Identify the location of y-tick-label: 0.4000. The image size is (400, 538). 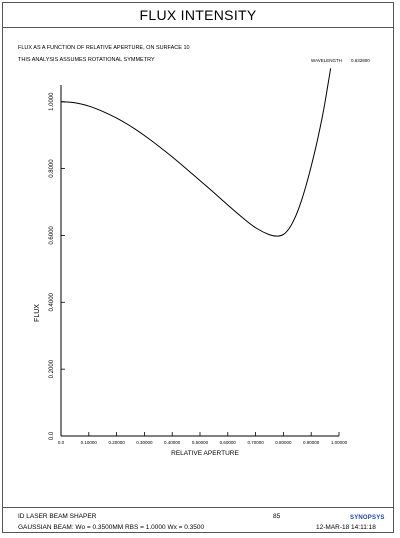
(52, 301).